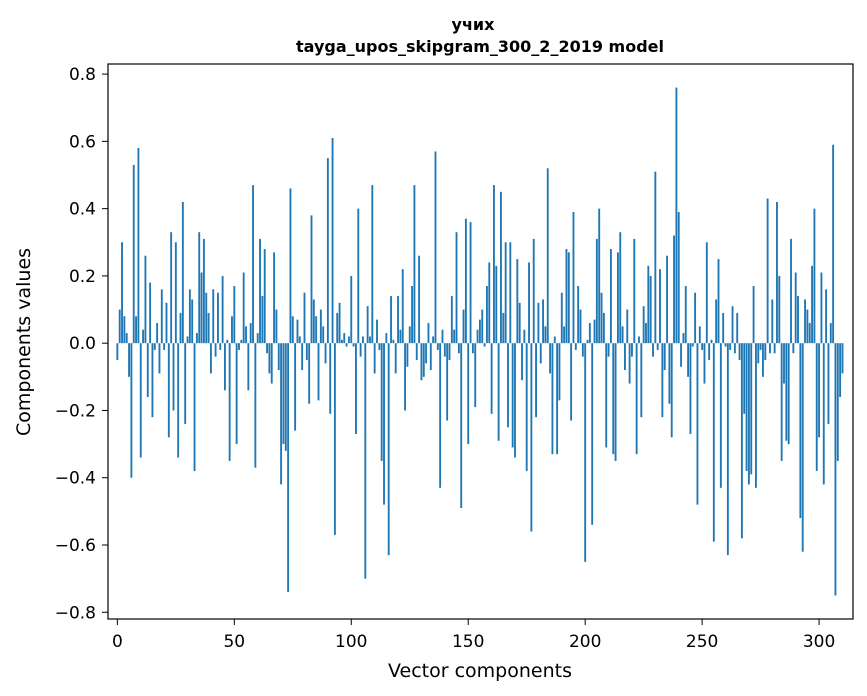 The image size is (867, 696). Describe the element at coordinates (480, 46) in the screenshot. I see `chart-subtitle: tayga_upos_skipgram_300_2_2019 model` at that location.